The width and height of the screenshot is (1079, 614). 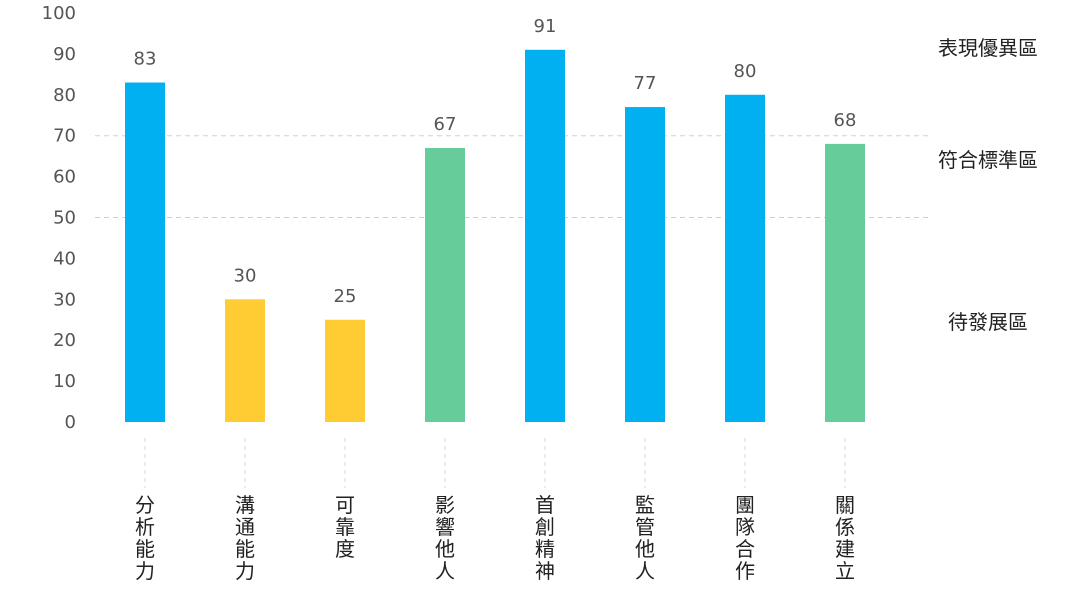 What do you see at coordinates (59, 13) in the screenshot?
I see `y-tick-label: 100` at bounding box center [59, 13].